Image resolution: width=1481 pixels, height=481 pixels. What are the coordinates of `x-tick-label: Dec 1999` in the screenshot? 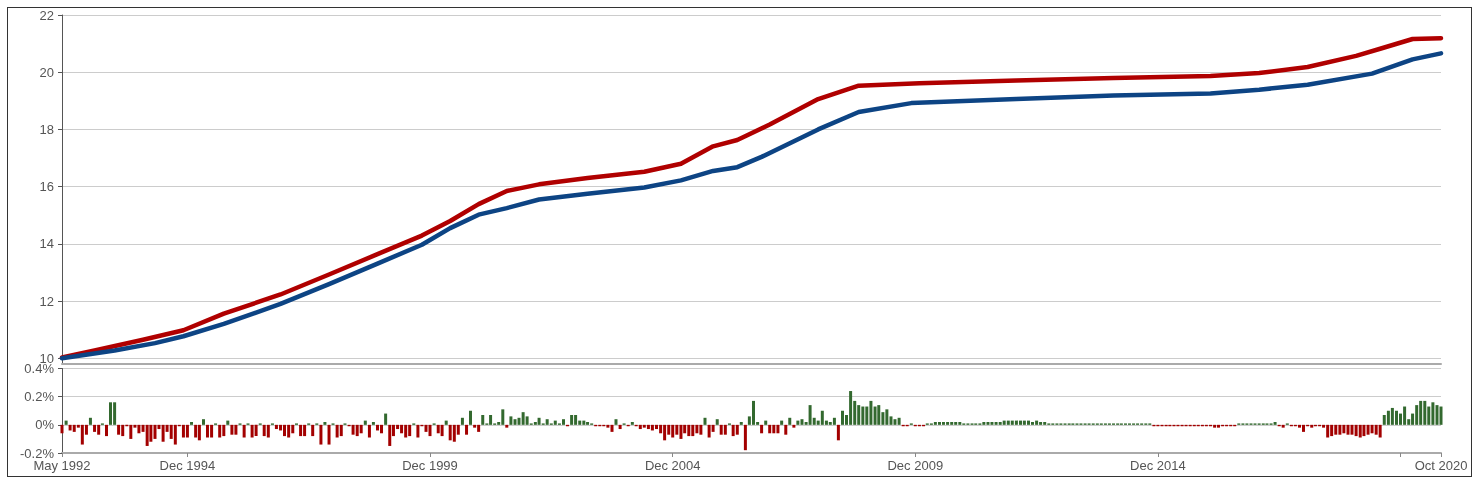 It's located at (430, 465).